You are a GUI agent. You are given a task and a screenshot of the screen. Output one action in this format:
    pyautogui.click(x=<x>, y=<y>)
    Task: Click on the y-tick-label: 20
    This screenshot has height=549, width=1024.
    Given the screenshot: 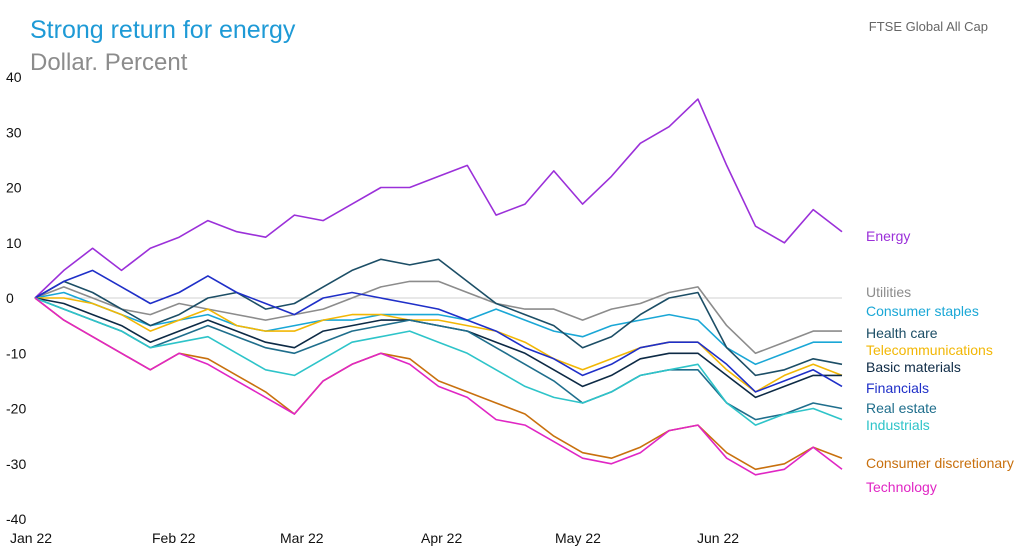 What is the action you would take?
    pyautogui.click(x=14, y=188)
    